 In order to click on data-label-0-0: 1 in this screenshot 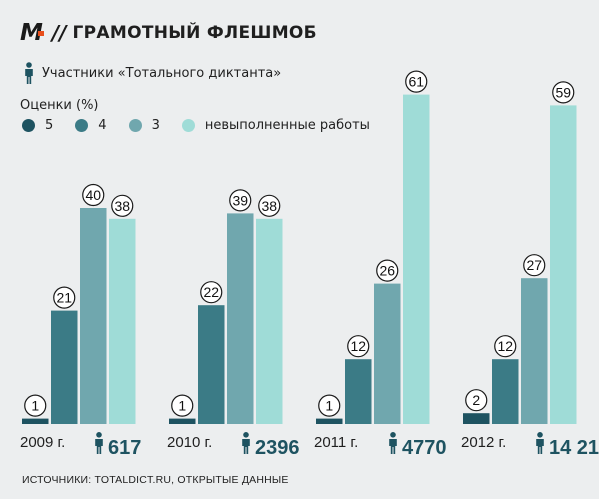, I will do `click(35, 406)`.